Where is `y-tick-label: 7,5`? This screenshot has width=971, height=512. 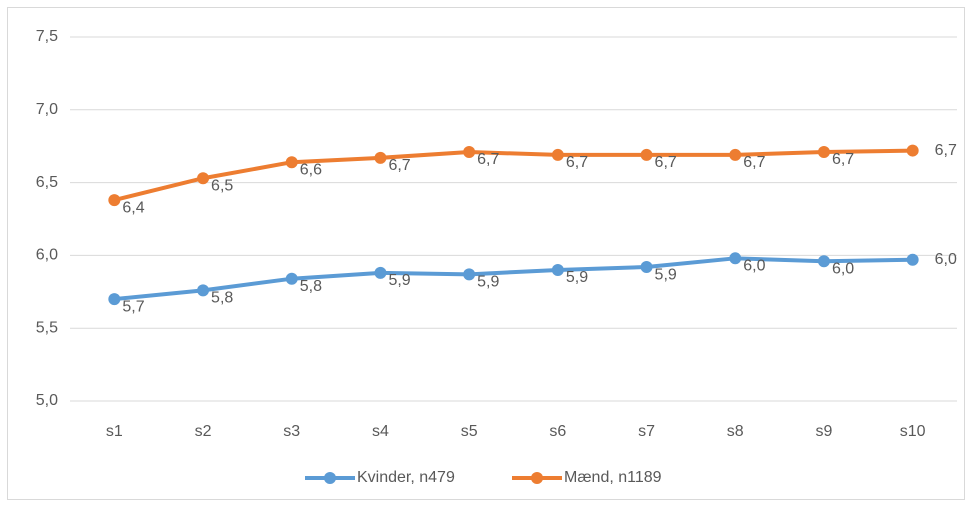 y-tick-label: 7,5 is located at coordinates (47, 36).